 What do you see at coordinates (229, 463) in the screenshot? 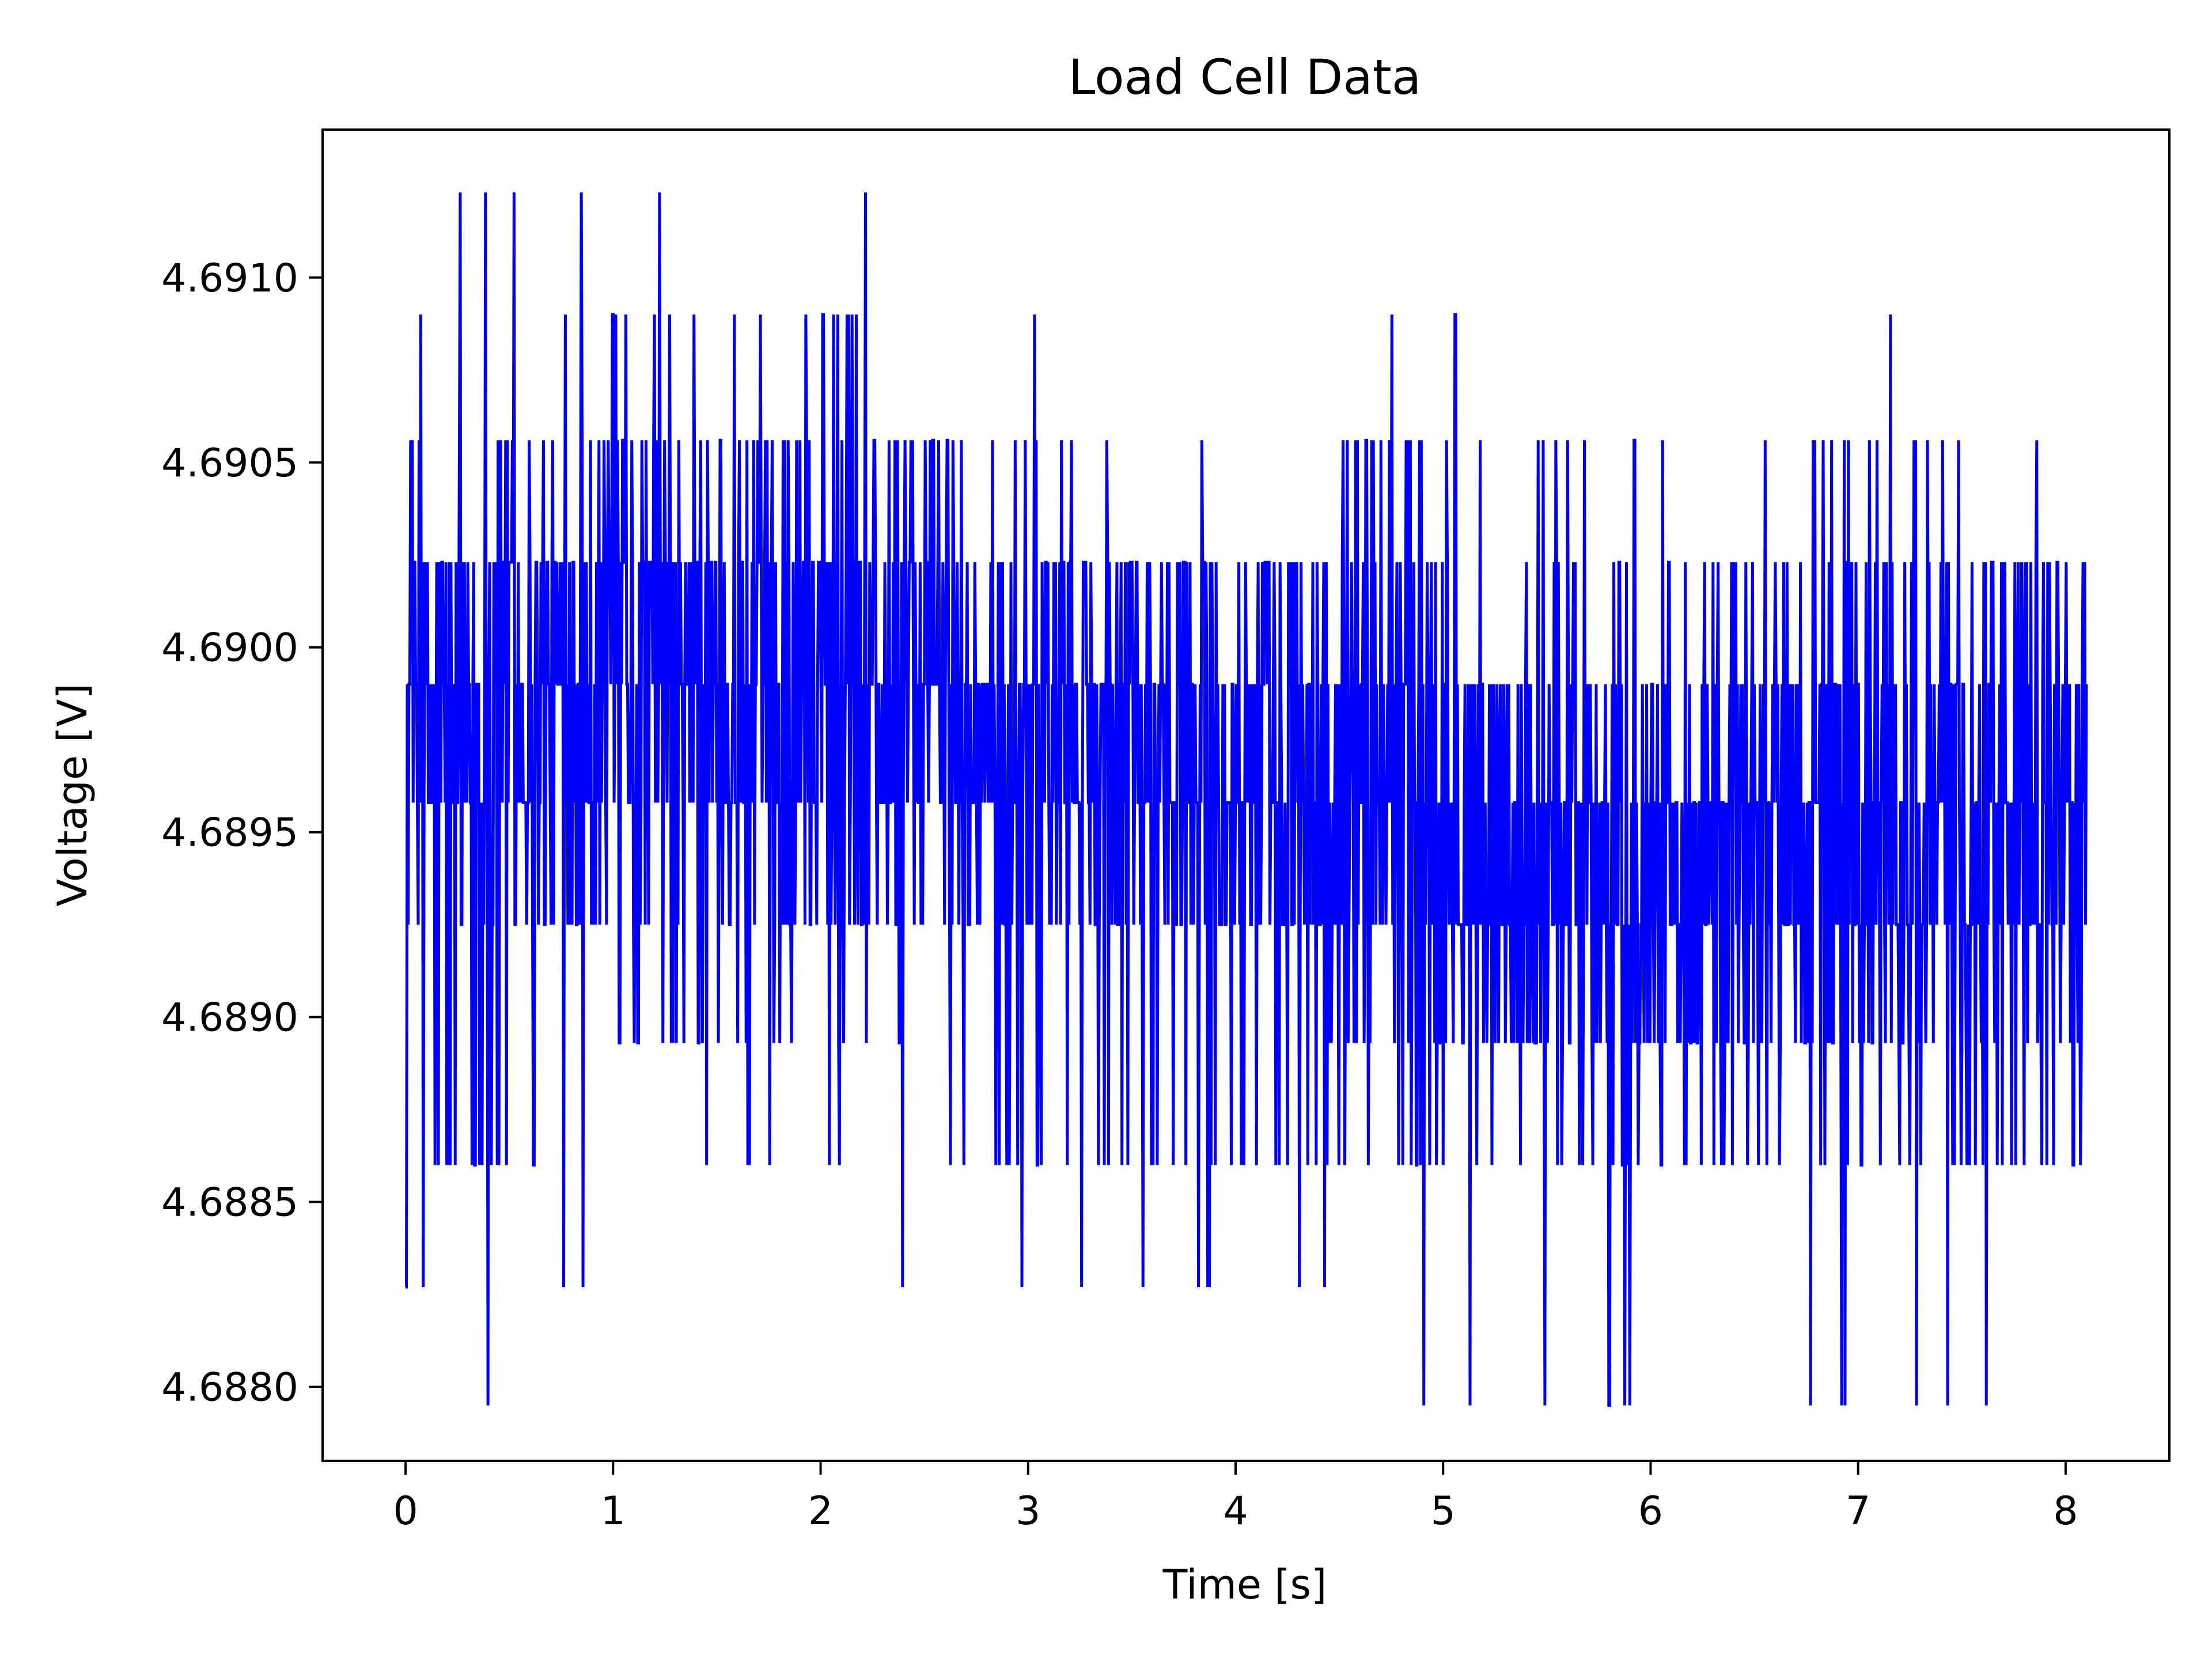
I see `y-tick-label: 4.6905` at bounding box center [229, 463].